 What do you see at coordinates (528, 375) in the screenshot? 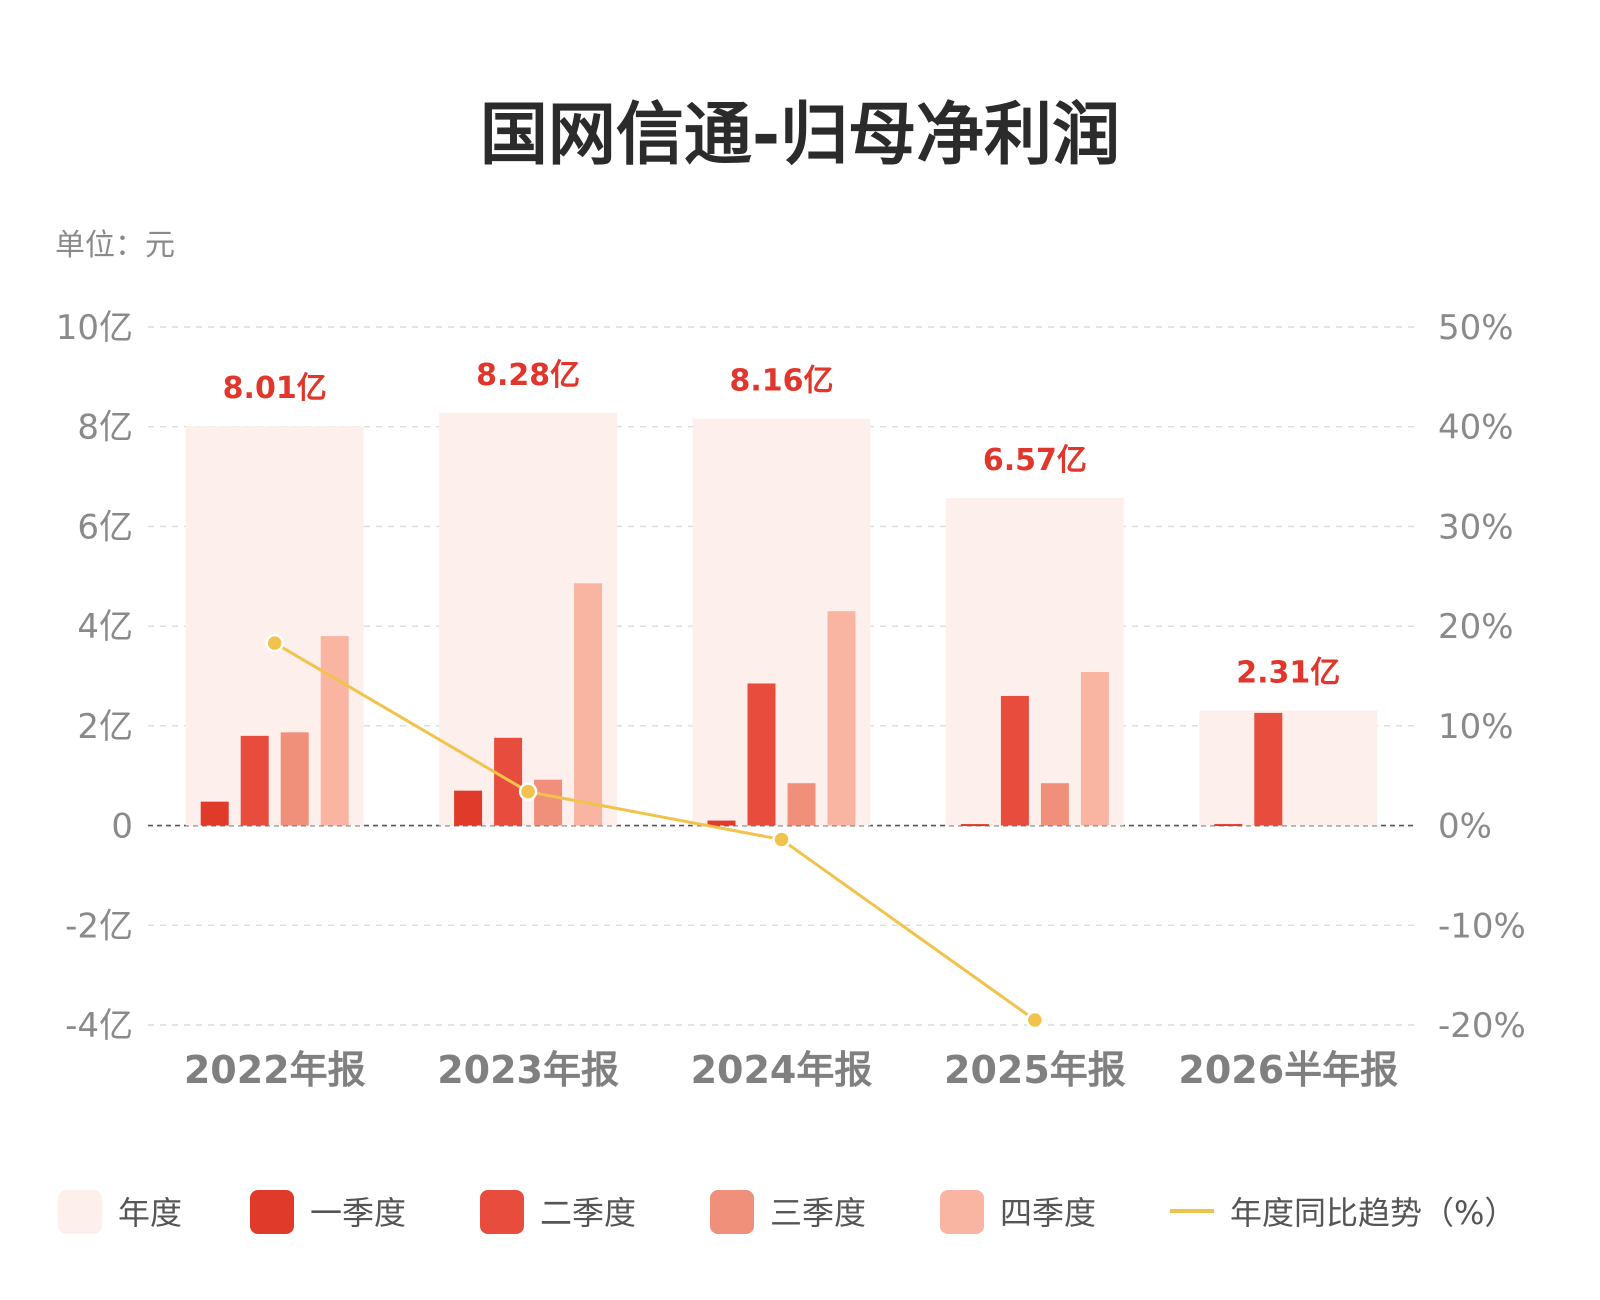
I see `annual-value-label: 8.28亿` at bounding box center [528, 375].